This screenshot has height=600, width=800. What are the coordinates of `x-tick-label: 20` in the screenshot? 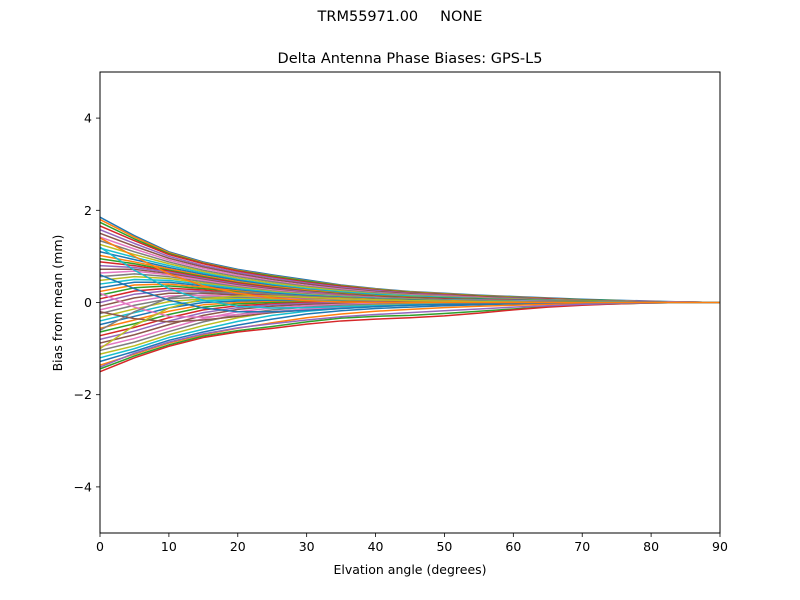 It's located at (238, 546).